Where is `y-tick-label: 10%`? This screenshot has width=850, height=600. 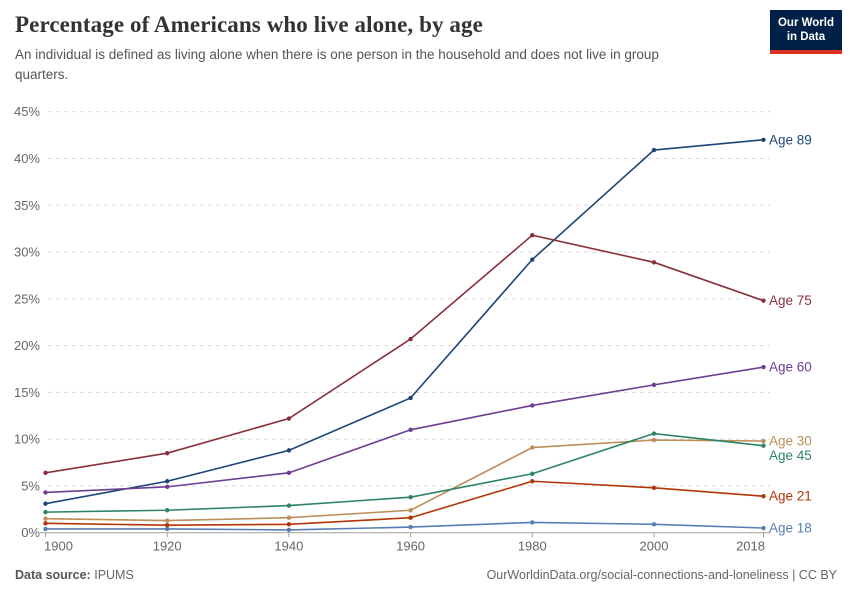
y-tick-label: 10% is located at coordinates (27, 439).